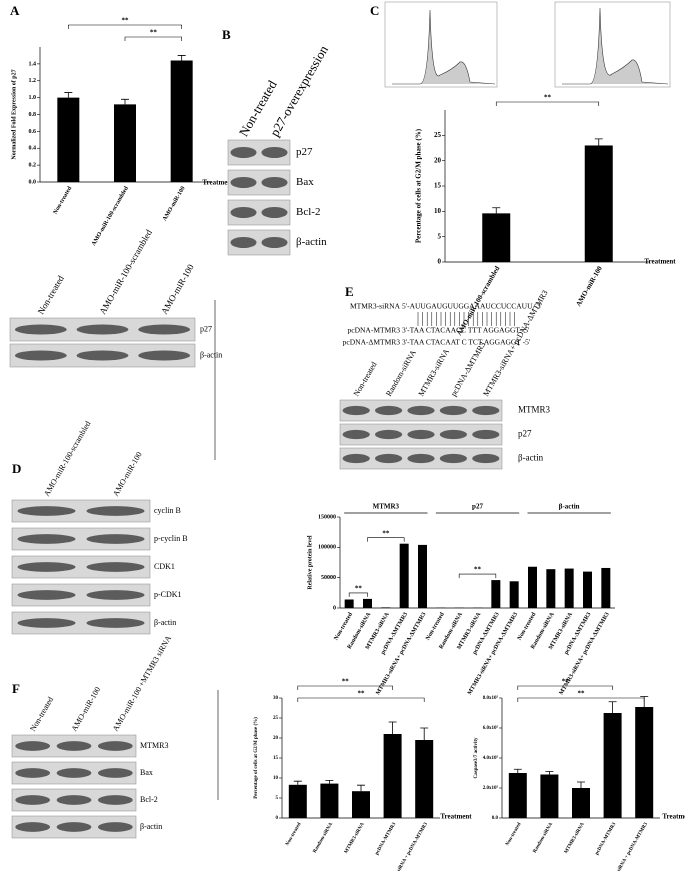 This screenshot has width=685, height=871. I want to click on band-label: Bcl-2, so click(149, 799).